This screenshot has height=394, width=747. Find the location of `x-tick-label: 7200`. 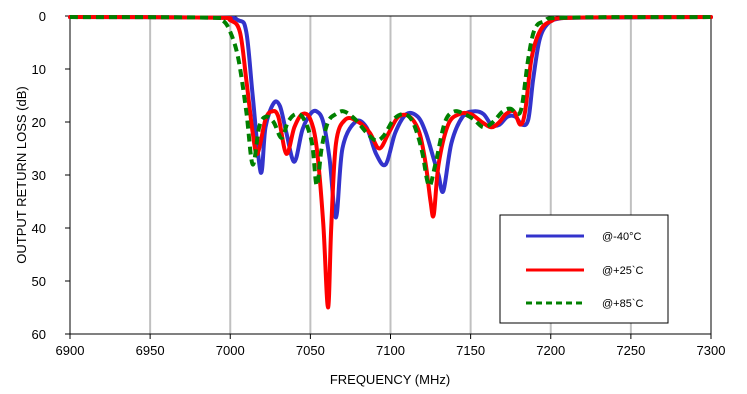

x-tick-label: 7200 is located at coordinates (550, 350).